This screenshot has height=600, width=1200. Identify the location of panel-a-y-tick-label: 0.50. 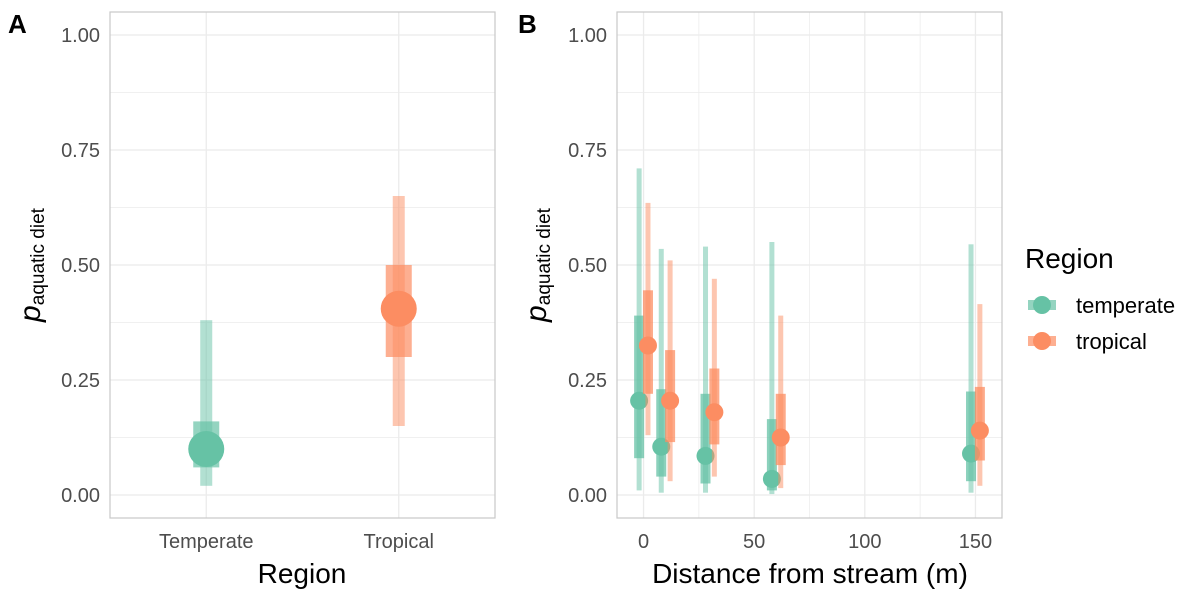
(80, 266).